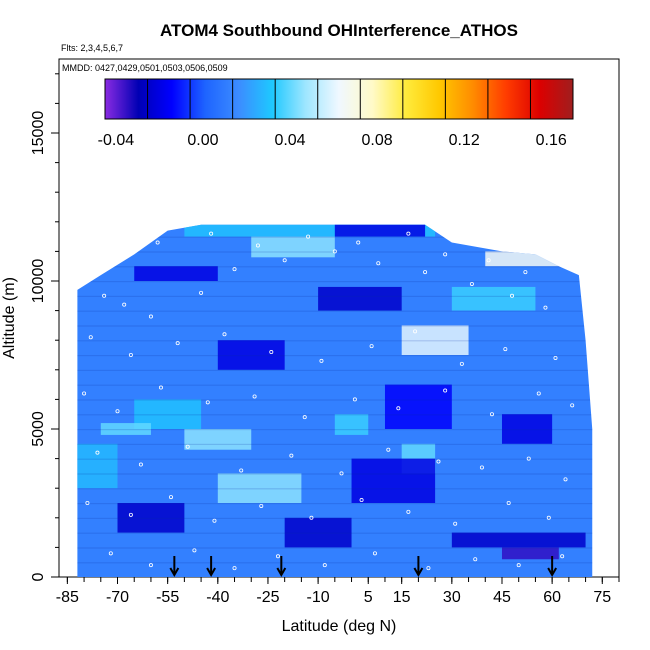 The image size is (650, 650). I want to click on x-tick-label: 5, so click(368, 597).